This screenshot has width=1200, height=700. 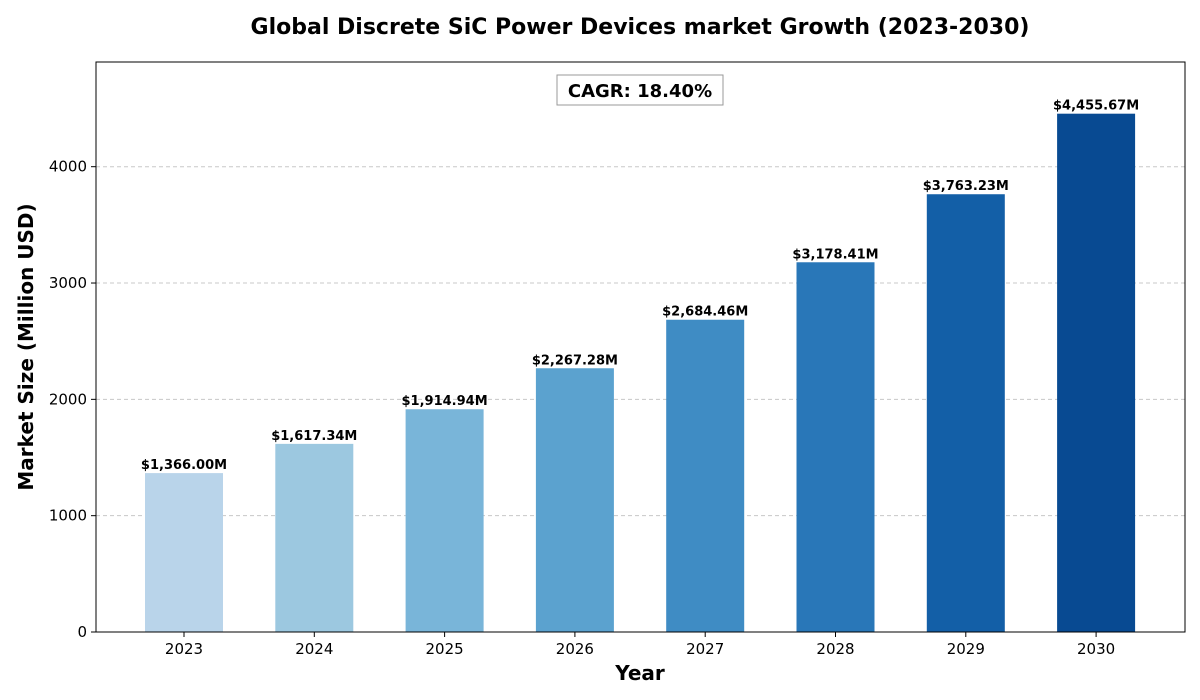 What do you see at coordinates (705, 312) in the screenshot?
I see `data-label-2027: $2,684.46M` at bounding box center [705, 312].